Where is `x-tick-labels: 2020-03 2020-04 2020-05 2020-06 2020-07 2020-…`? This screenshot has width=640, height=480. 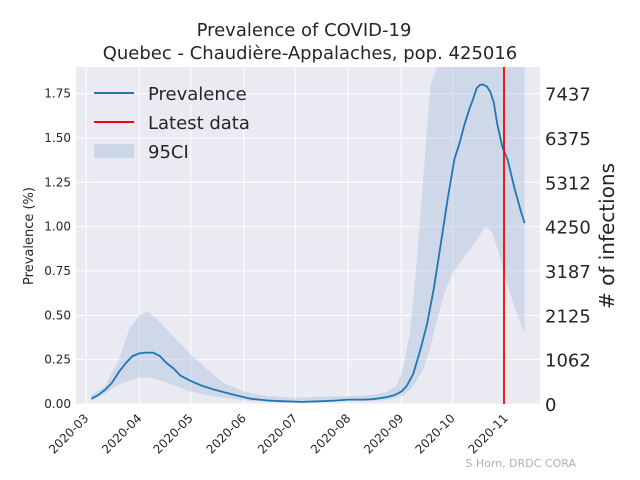 x-tick-labels: 2020-03 2020-04 2020-05 2020-06 2020-07 2020-… is located at coordinates (278, 433).